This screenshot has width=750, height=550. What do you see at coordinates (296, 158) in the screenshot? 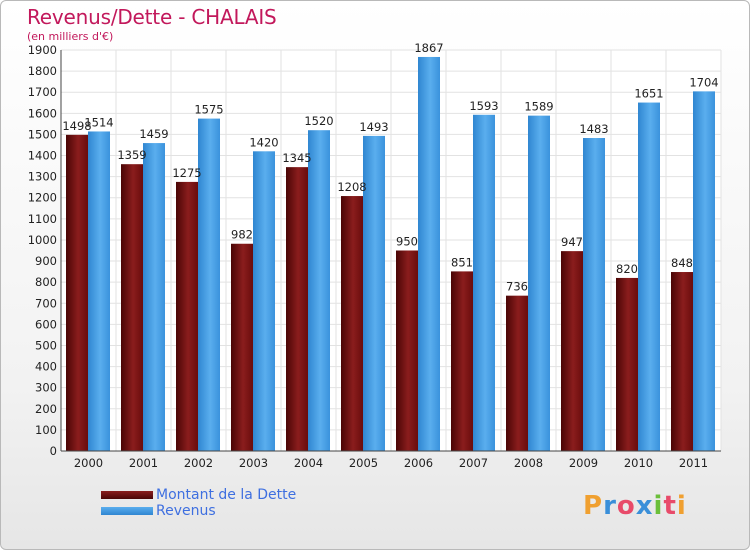
I see `data-label-dette: 1345` at bounding box center [296, 158].